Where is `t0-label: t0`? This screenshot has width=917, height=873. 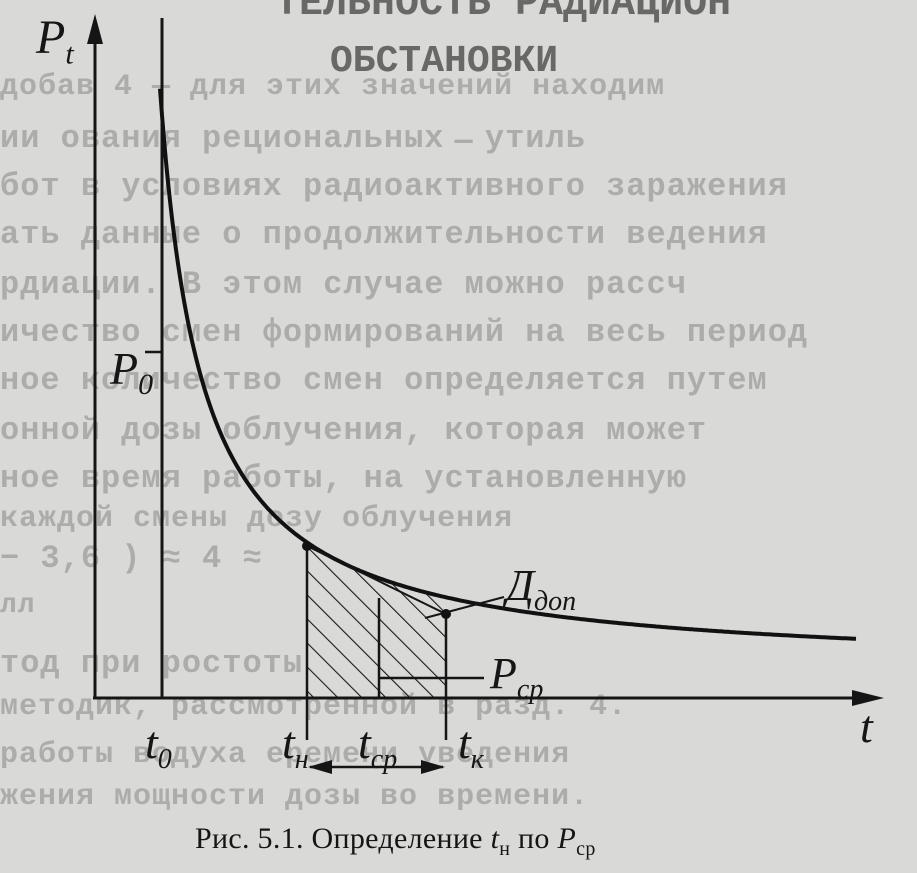 t0-label: t0 is located at coordinates (158, 746).